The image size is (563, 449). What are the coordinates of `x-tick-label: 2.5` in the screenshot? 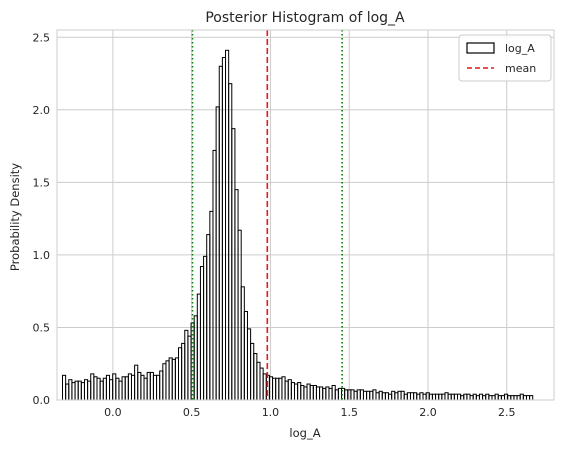 It's located at (507, 412).